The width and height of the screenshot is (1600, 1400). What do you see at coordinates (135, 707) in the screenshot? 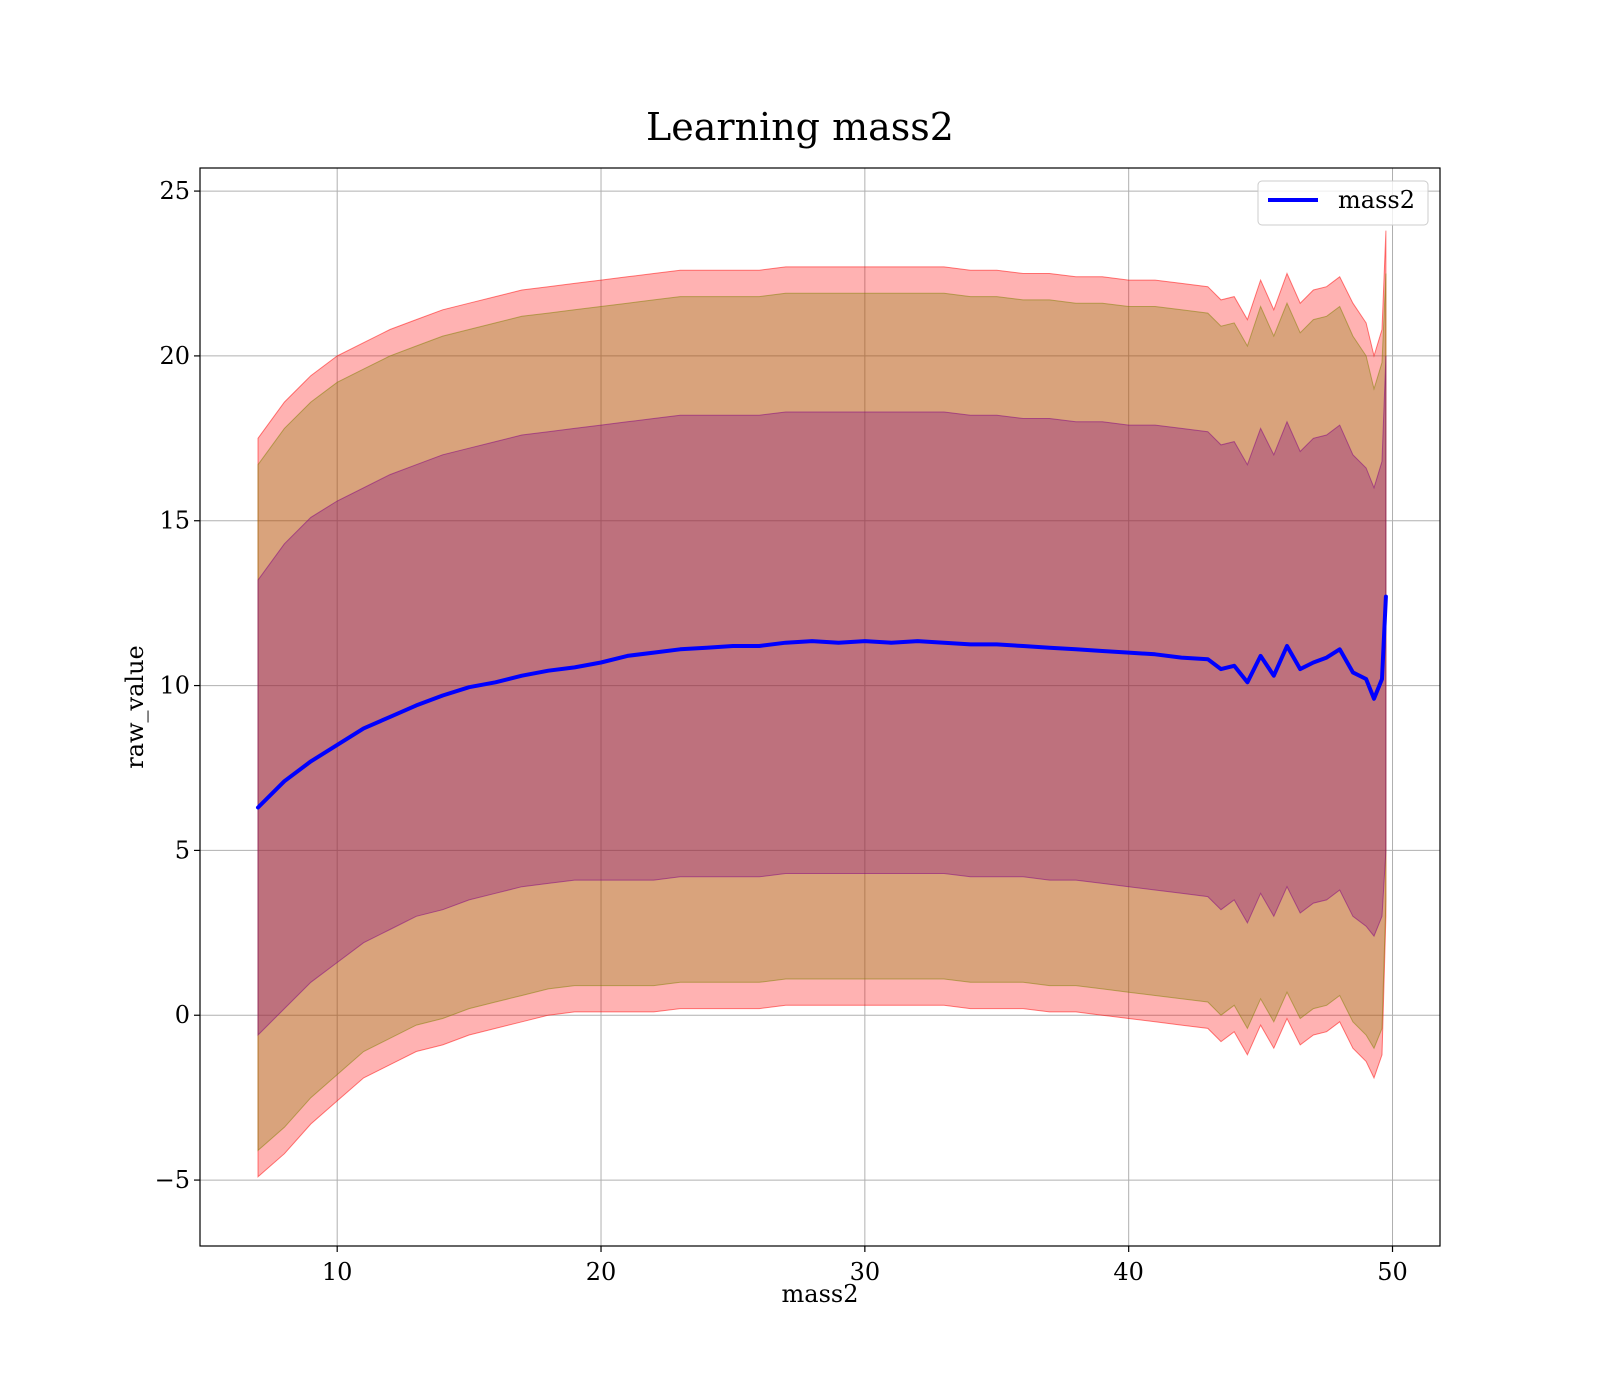
I see `y-axis-label: raw_value` at bounding box center [135, 707].